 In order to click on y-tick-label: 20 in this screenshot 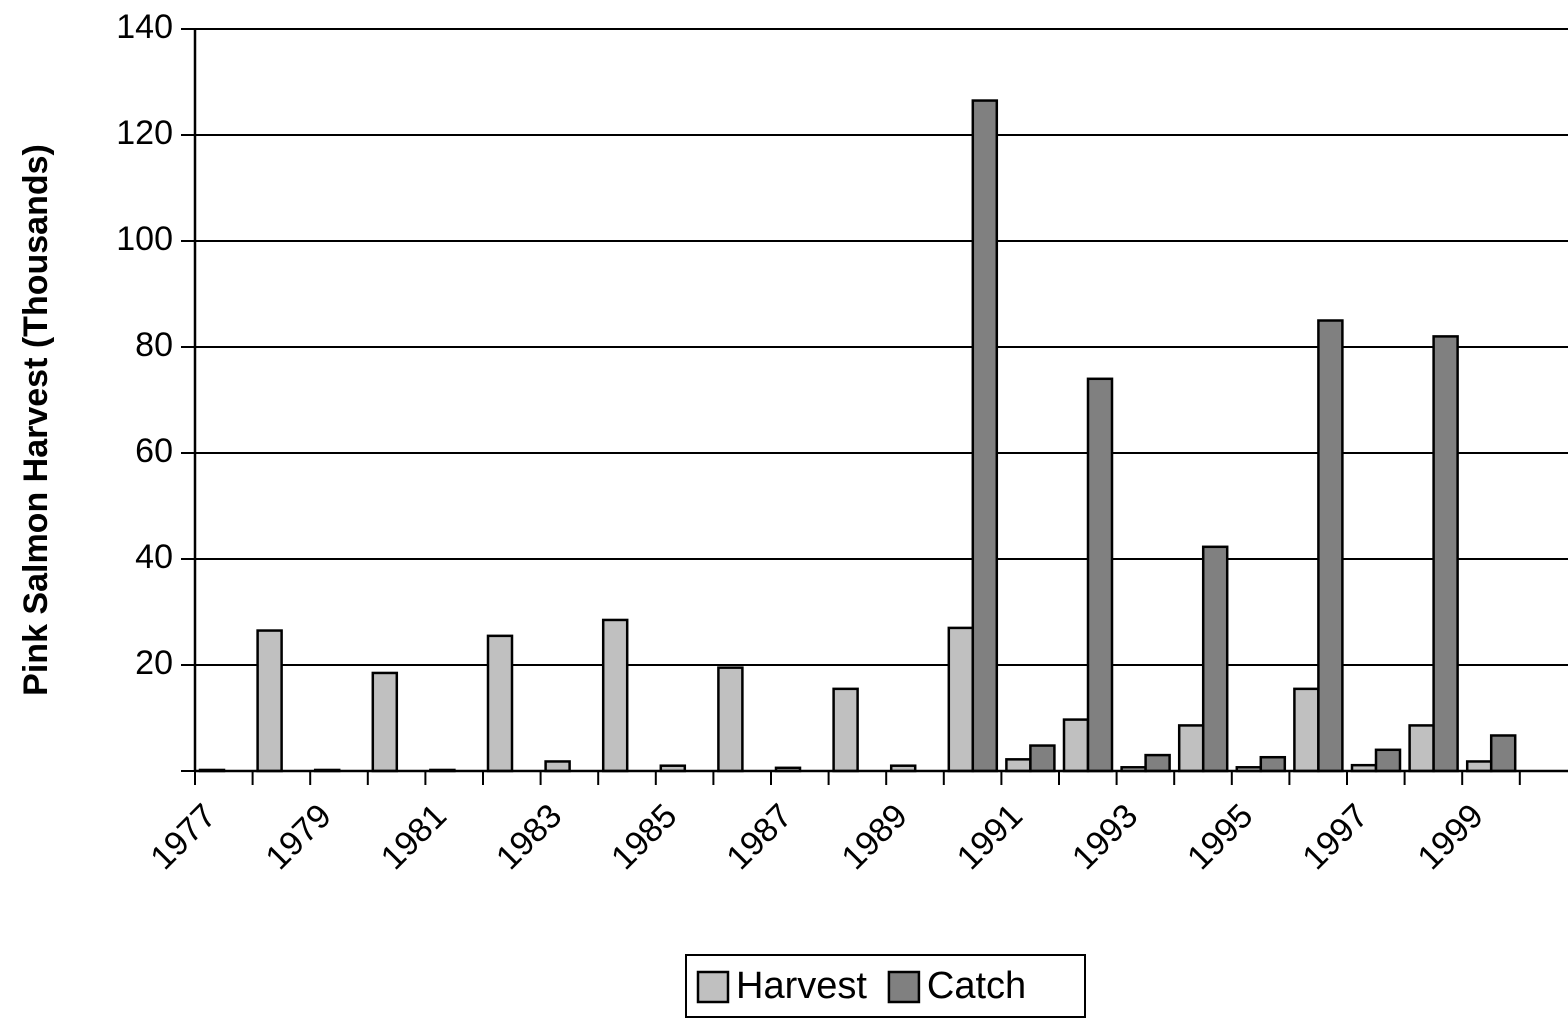, I will do `click(154, 663)`.